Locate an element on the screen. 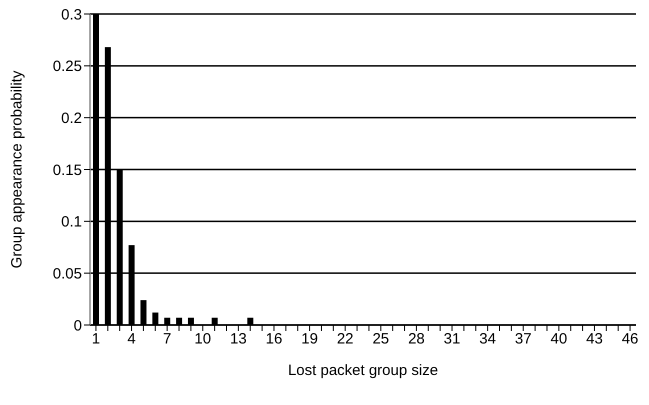 The height and width of the screenshot is (405, 649). x-tick-label: 31 is located at coordinates (452, 339).